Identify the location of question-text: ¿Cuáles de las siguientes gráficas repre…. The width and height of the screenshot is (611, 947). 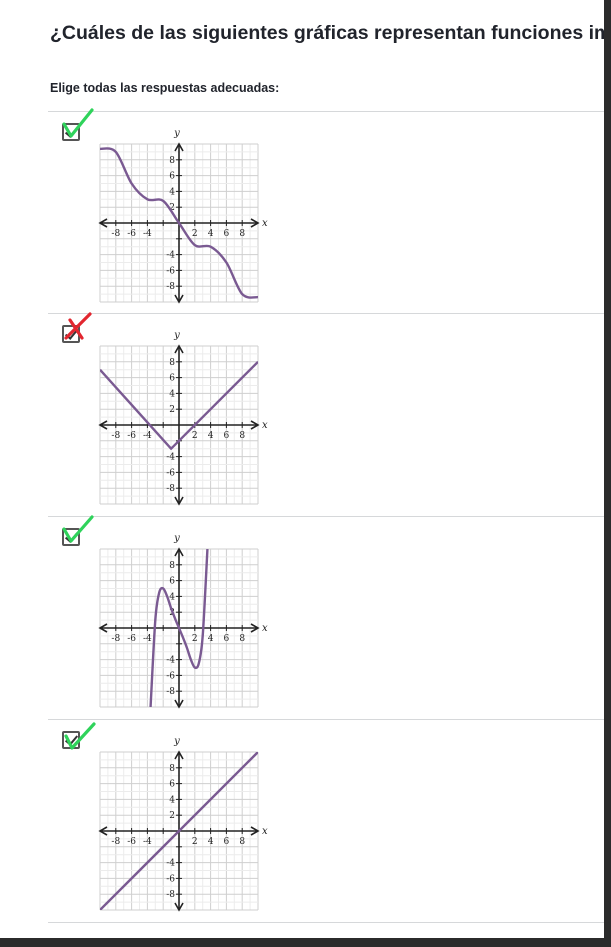
(327, 33).